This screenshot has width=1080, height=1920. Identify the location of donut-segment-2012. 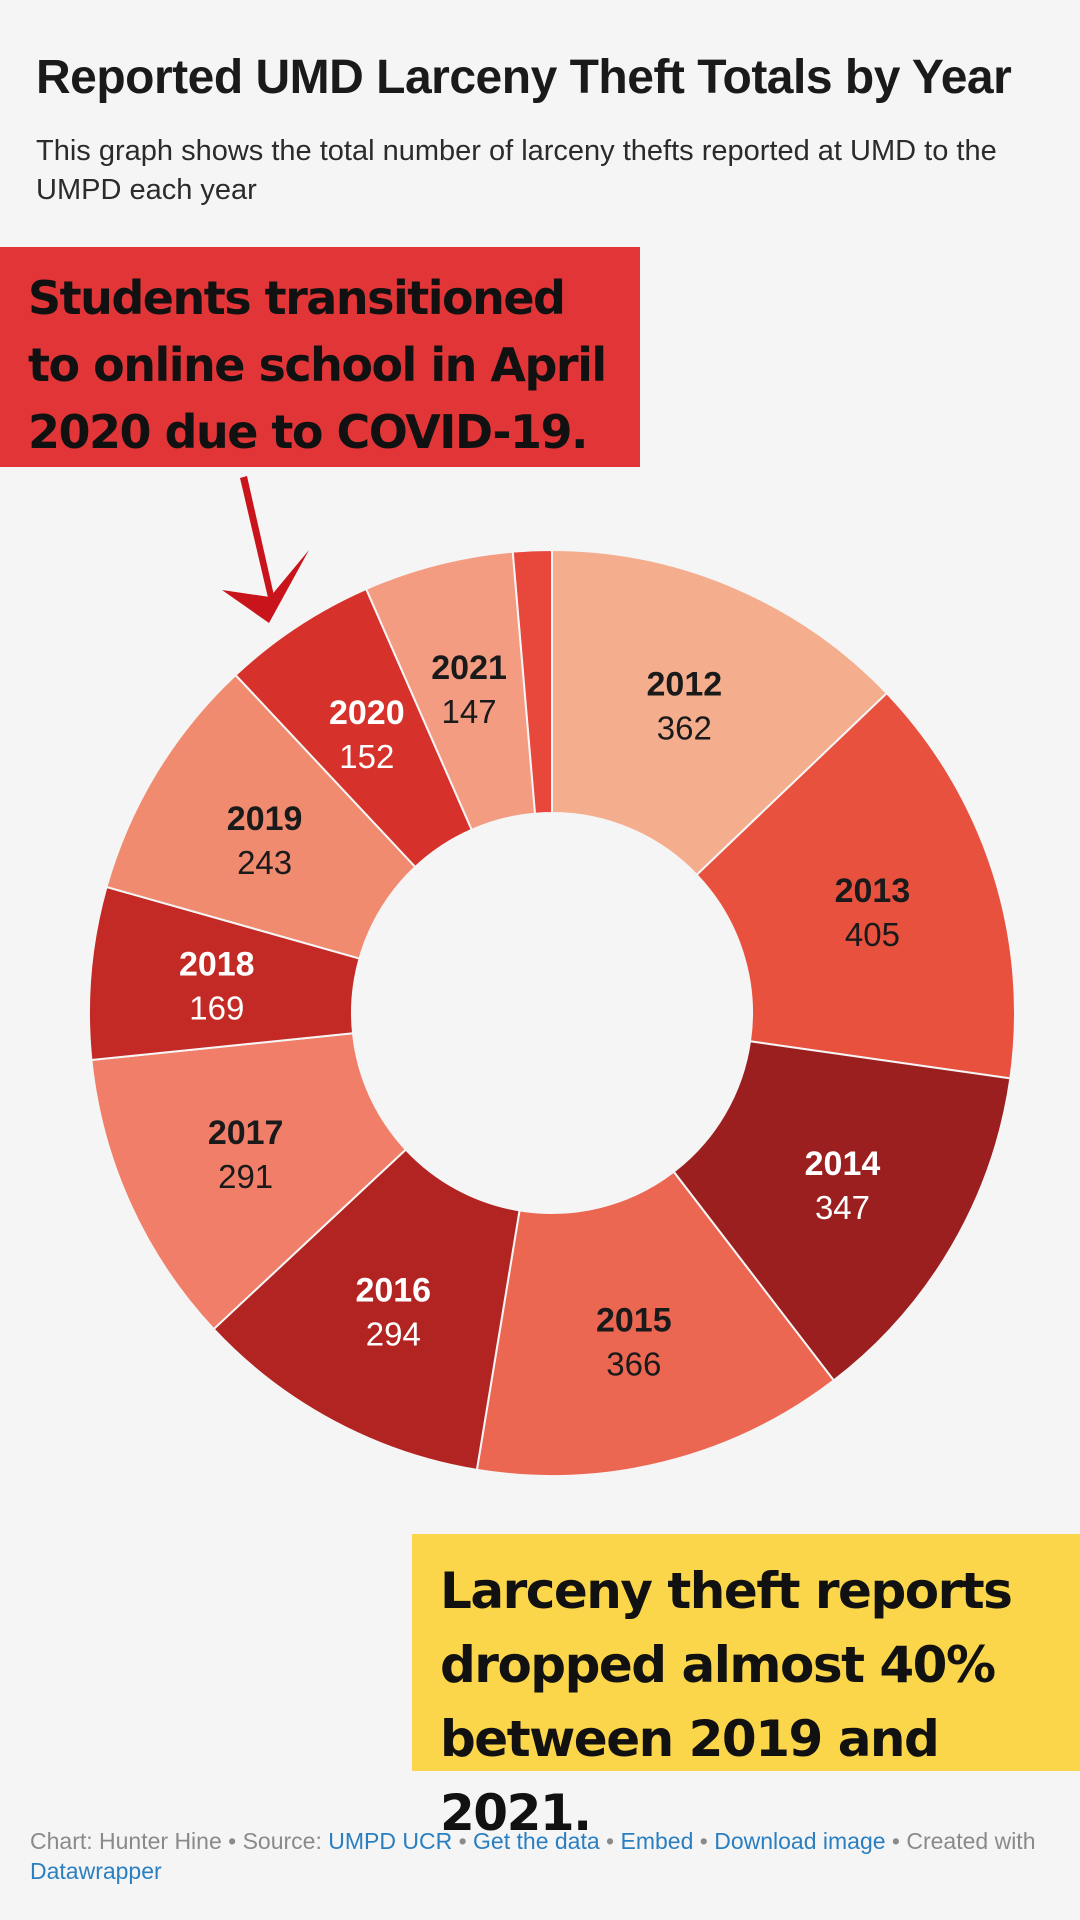
(720, 712).